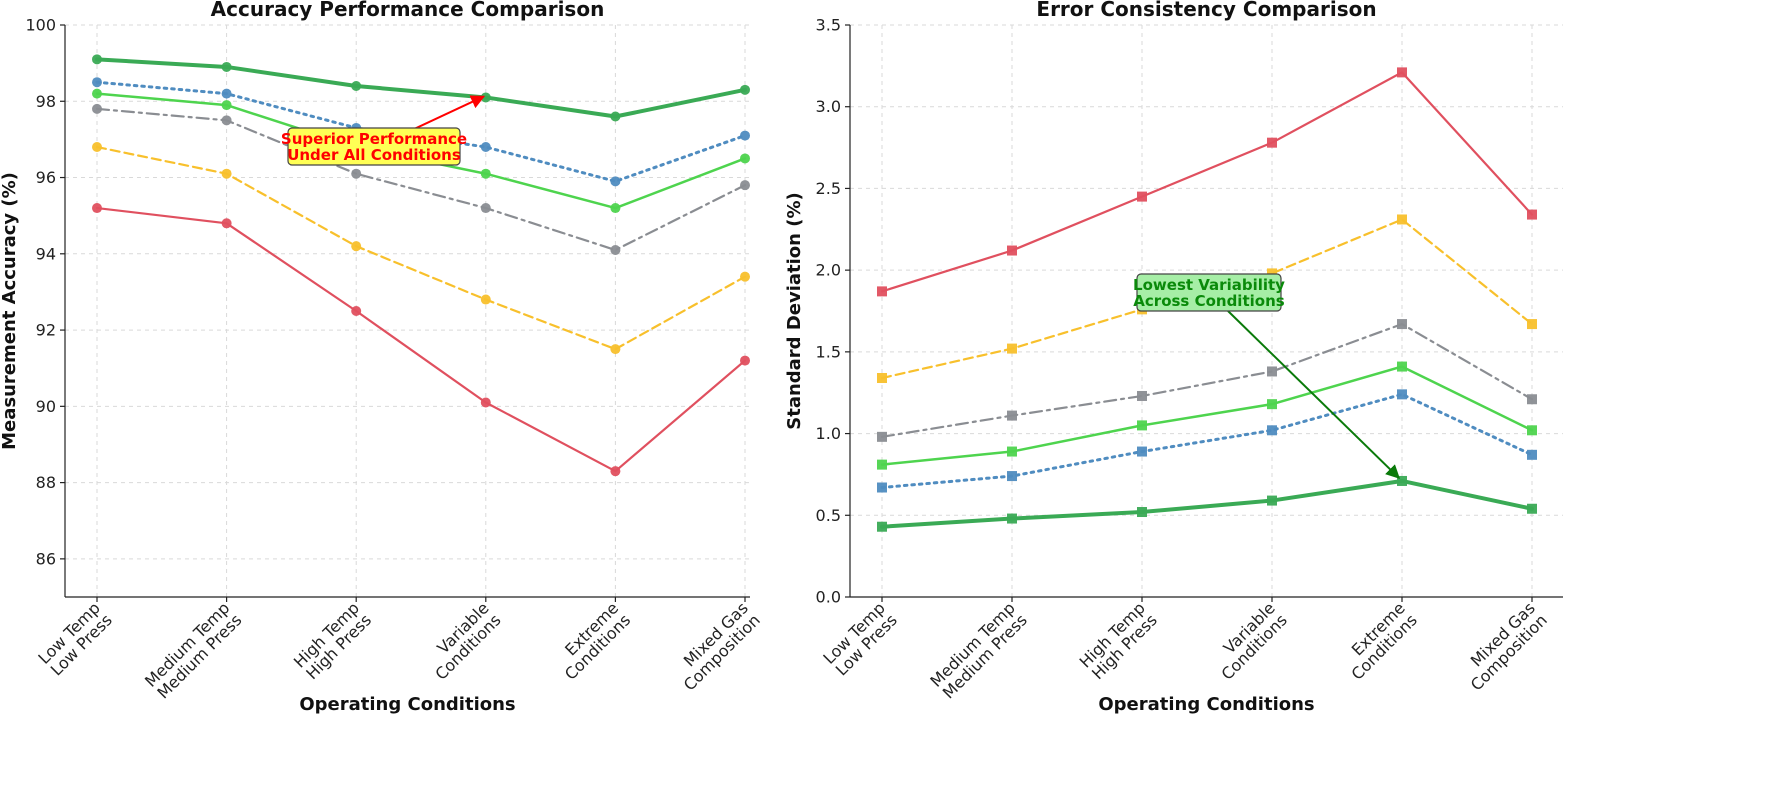 The height and width of the screenshot is (810, 1773). Describe the element at coordinates (374, 155) in the screenshot. I see `annotation-text-line: Under All Conditions` at that location.